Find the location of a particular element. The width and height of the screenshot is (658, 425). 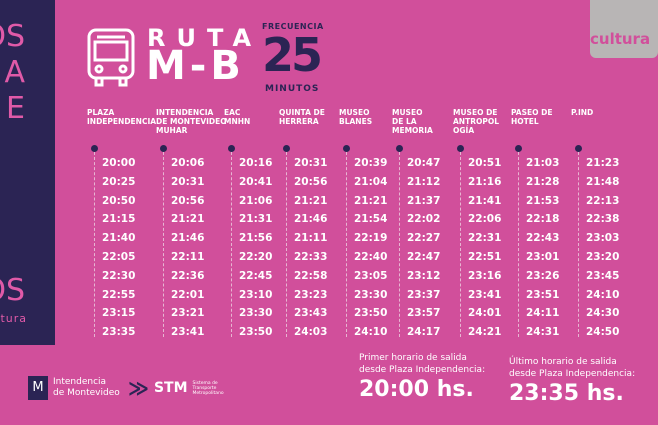

departure-time: 21:56 is located at coordinates (256, 238).